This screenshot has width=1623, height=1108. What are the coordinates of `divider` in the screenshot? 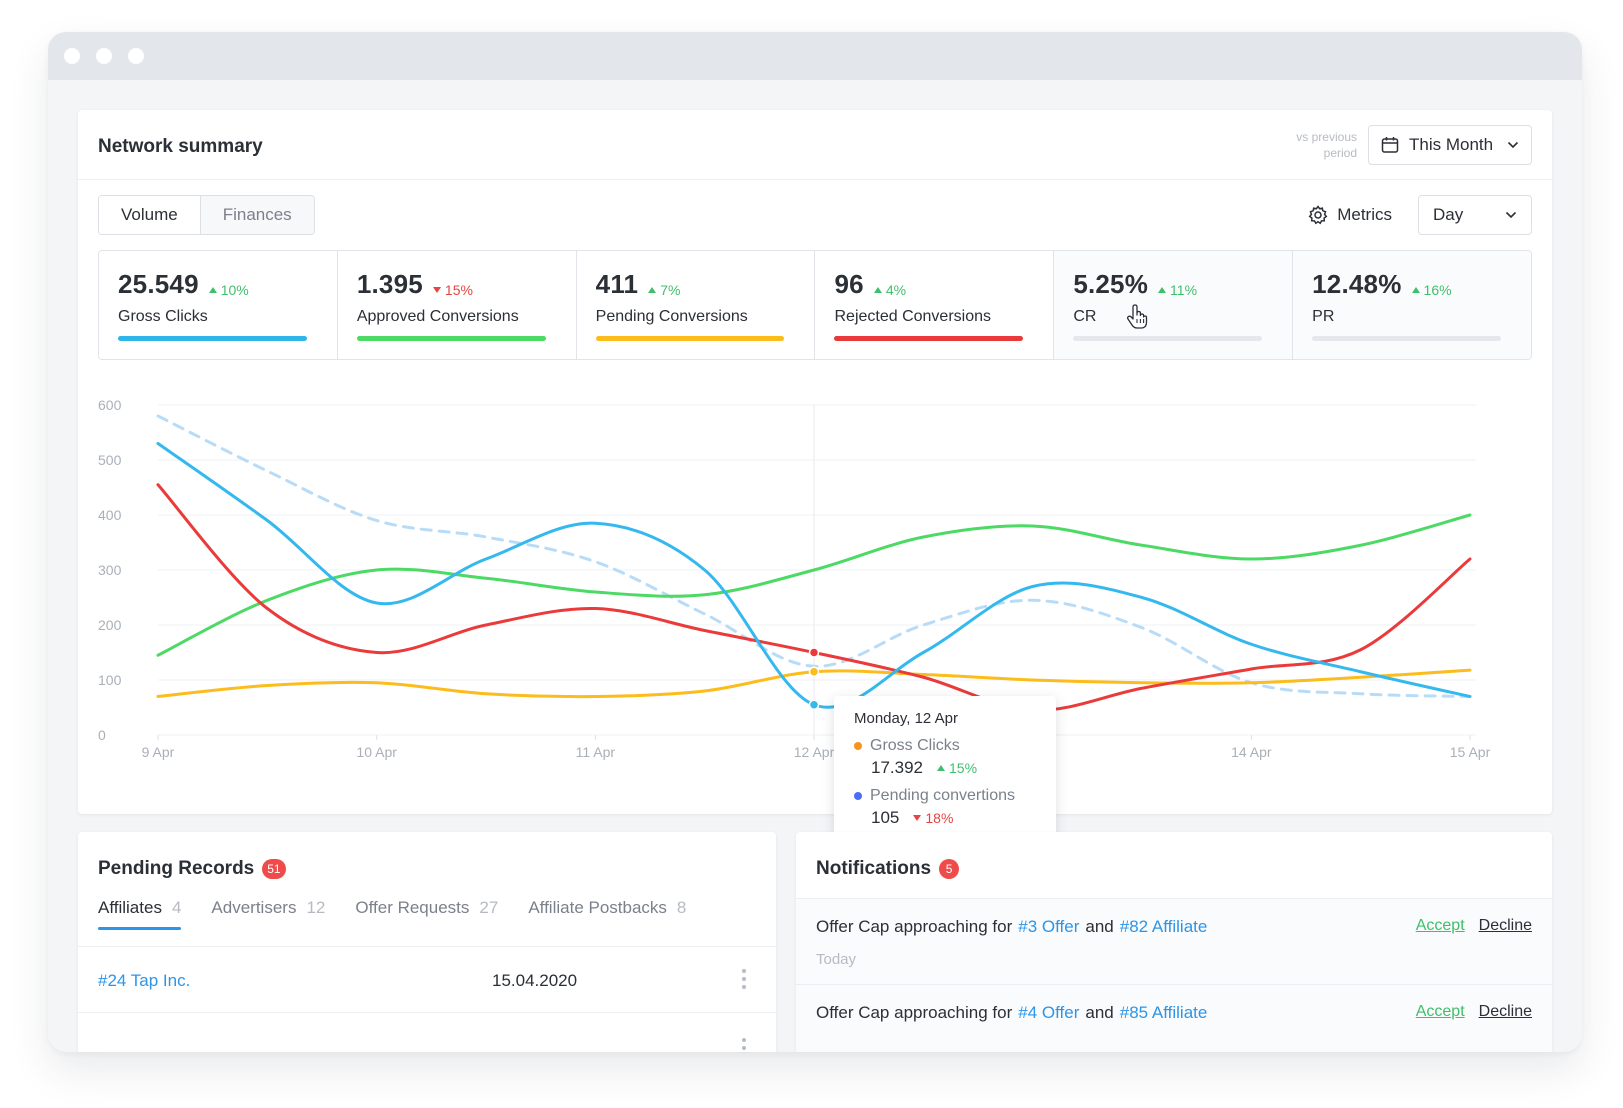 It's located at (427, 946).